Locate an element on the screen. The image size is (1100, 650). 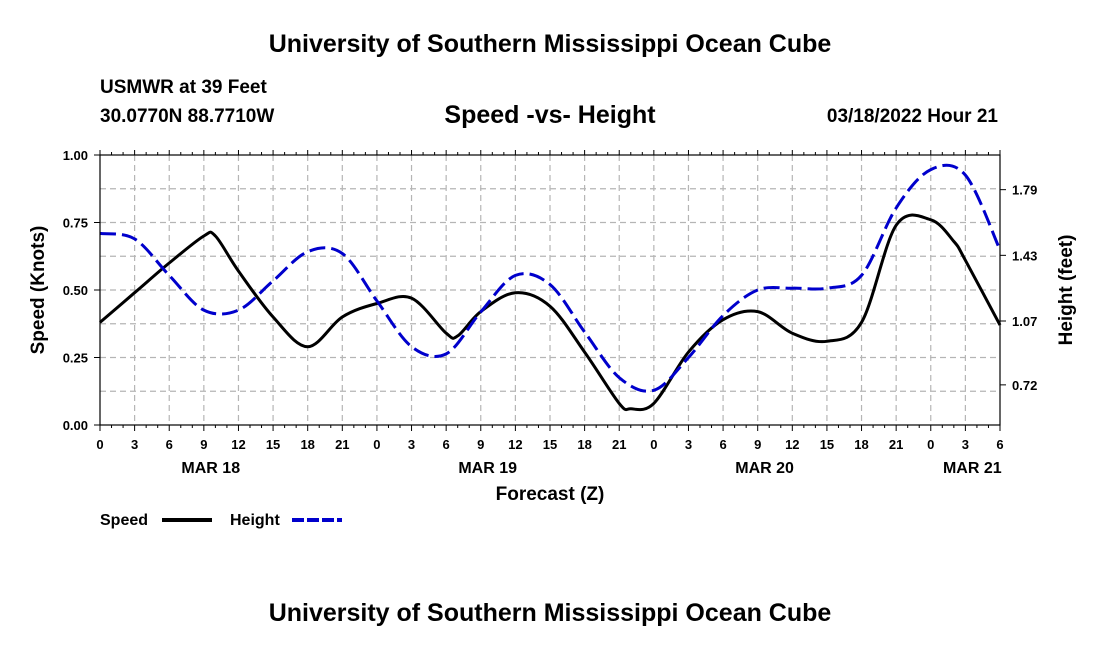
legend-height-label: Height is located at coordinates (255, 520).